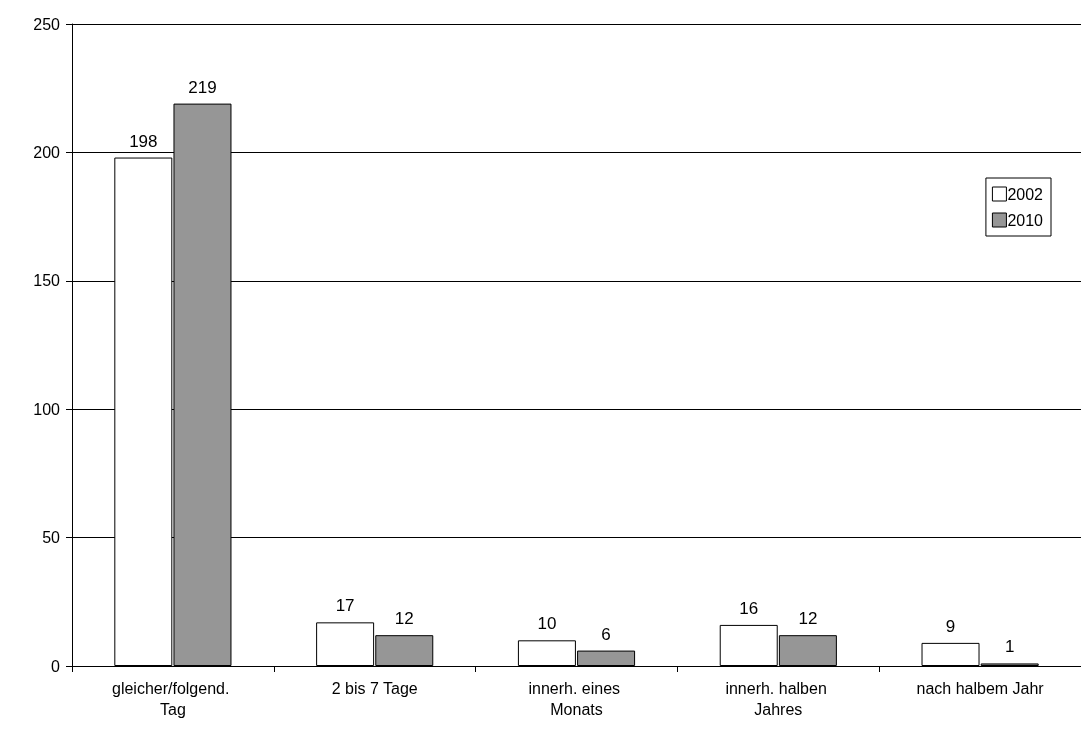  What do you see at coordinates (47, 281) in the screenshot?
I see `y-tick-label: 150` at bounding box center [47, 281].